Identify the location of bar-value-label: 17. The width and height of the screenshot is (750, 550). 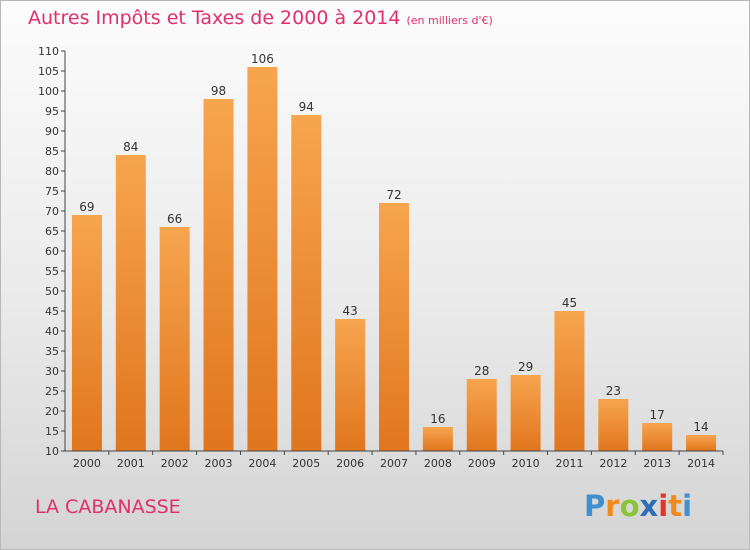
(657, 415).